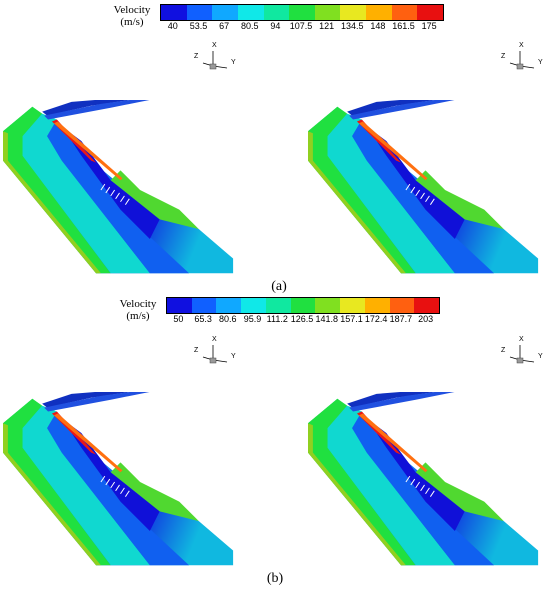 Image resolution: width=550 pixels, height=593 pixels. What do you see at coordinates (423, 187) in the screenshot?
I see `wing-a-right` at bounding box center [423, 187].